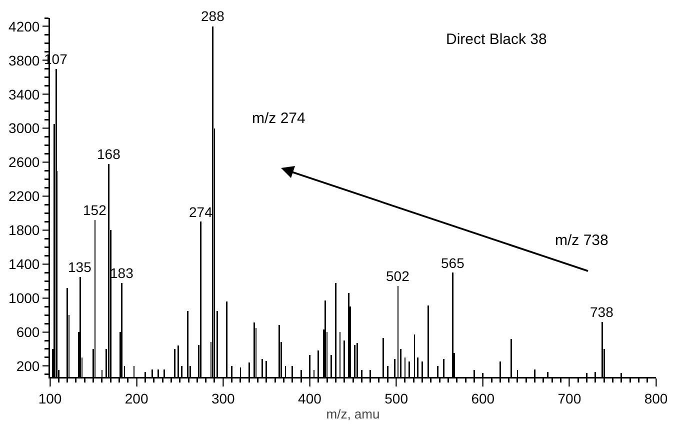 The image size is (678, 427). What do you see at coordinates (496, 39) in the screenshot?
I see `annotation: Direct Black 38` at bounding box center [496, 39].